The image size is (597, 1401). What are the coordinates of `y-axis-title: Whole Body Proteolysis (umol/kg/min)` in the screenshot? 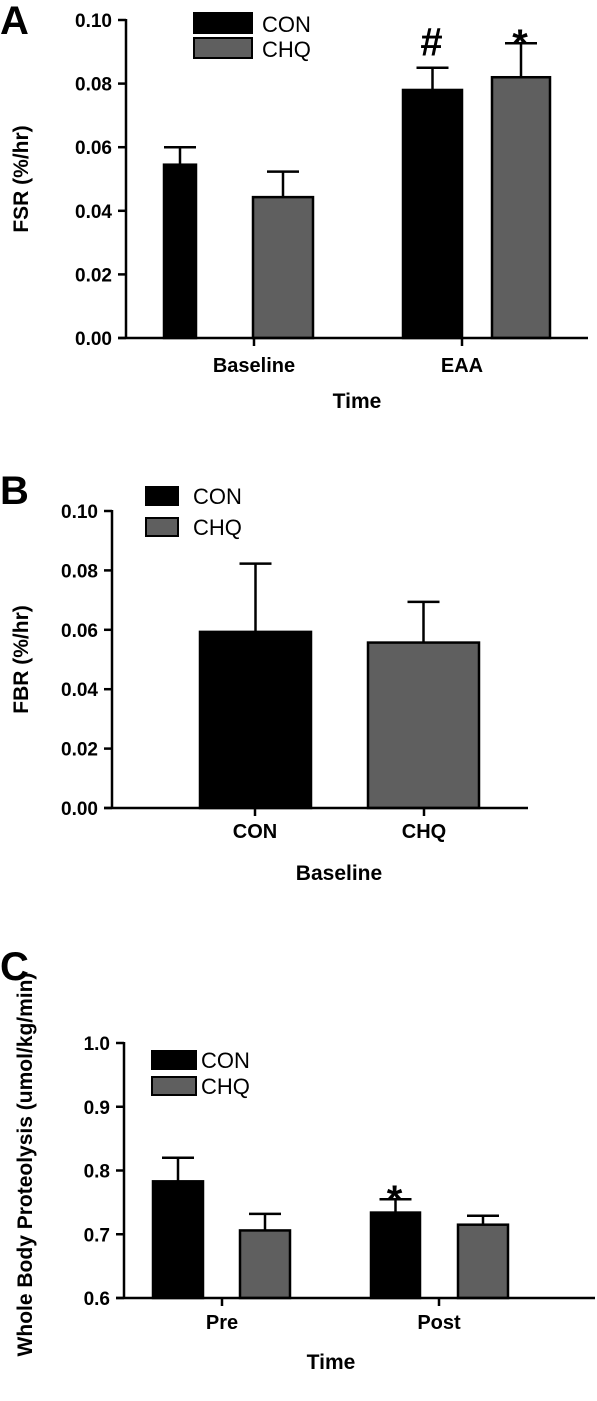 It's located at (25, 1165).